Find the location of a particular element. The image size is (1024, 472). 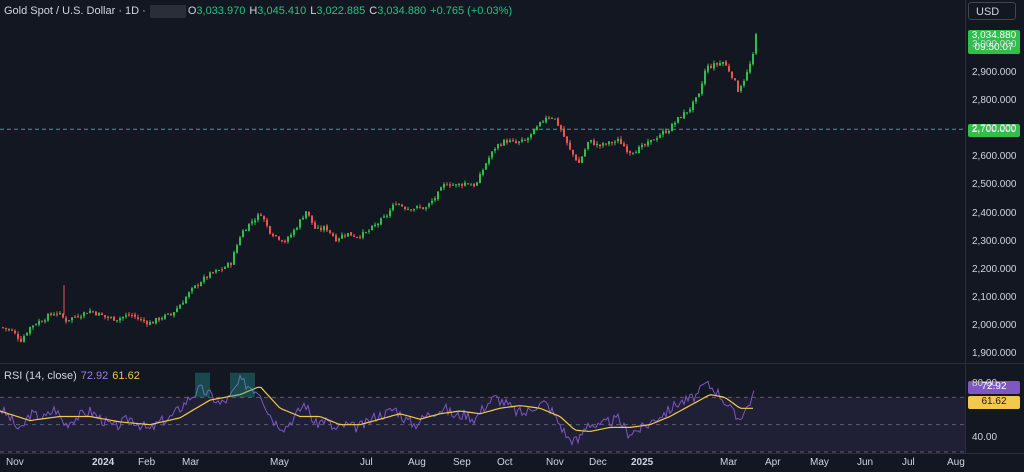

time-tick-label: Oct is located at coordinates (505, 462).